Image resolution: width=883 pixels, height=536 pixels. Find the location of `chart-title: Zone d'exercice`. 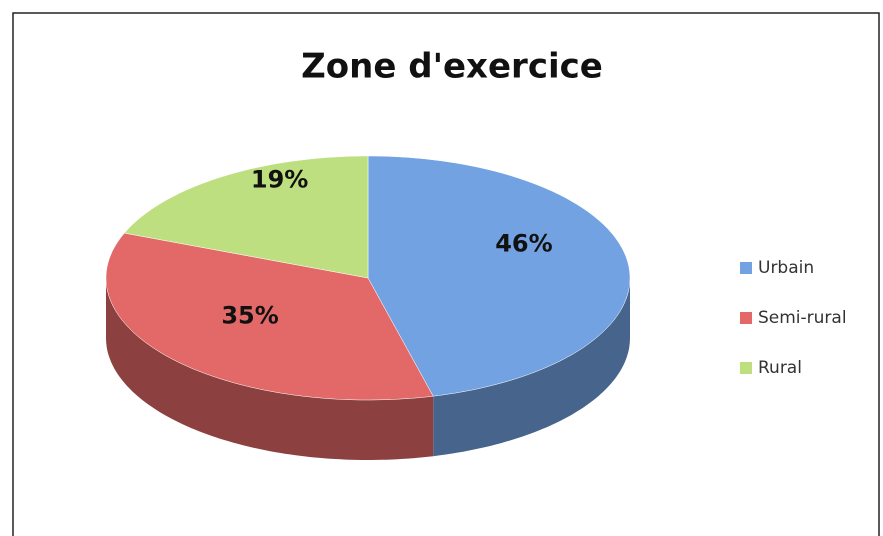

chart-title: Zone d'exercice is located at coordinates (452, 67).